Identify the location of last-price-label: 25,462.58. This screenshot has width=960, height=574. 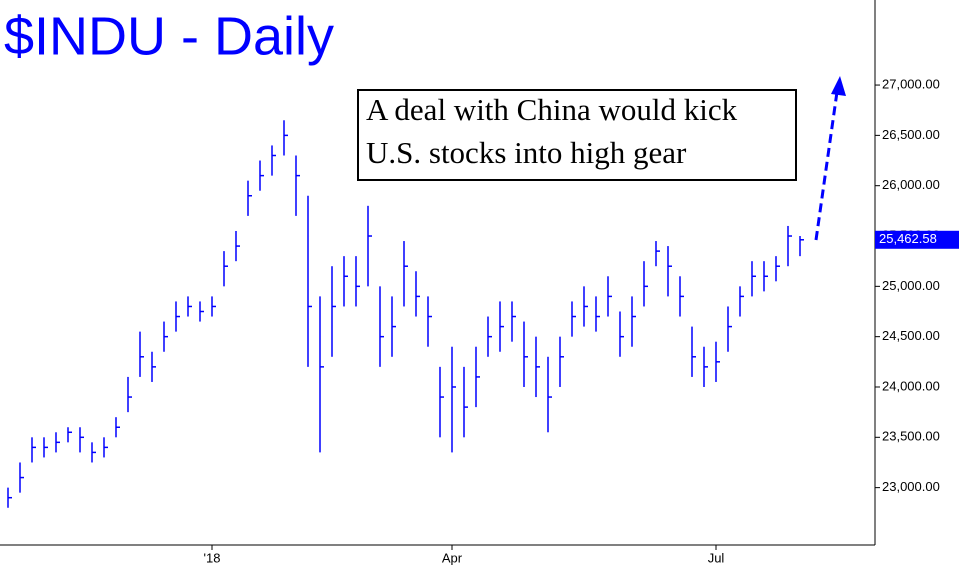
(908, 238).